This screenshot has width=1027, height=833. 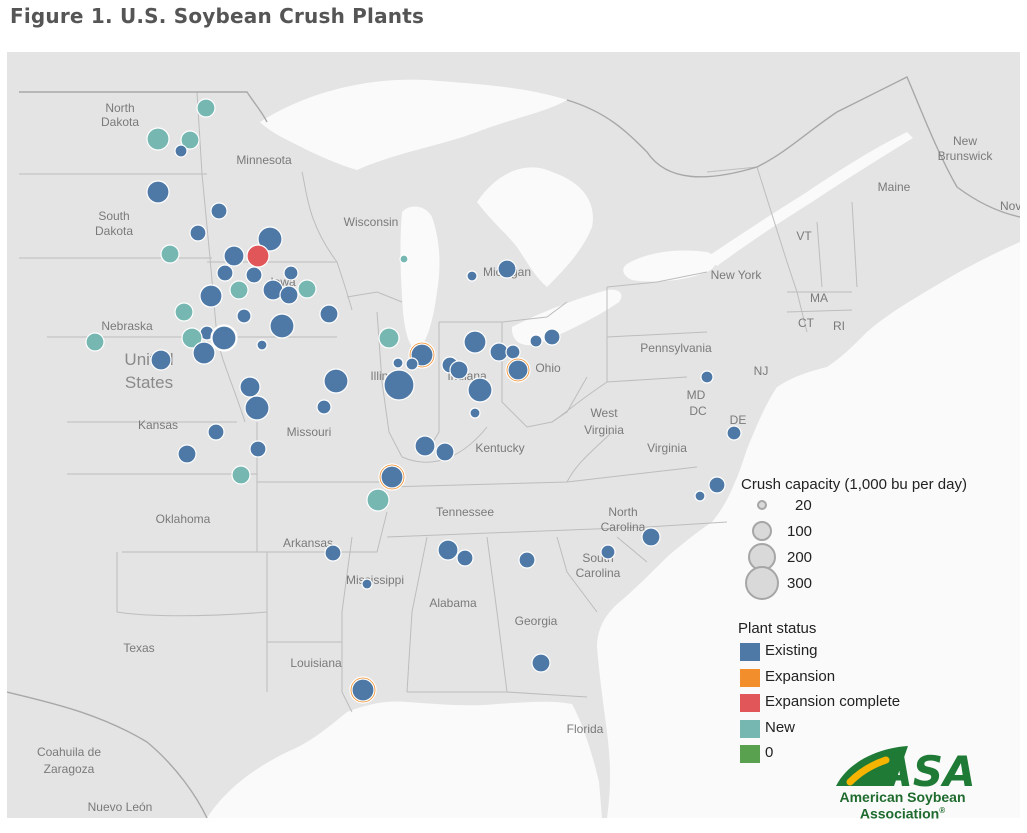 I want to click on logo-line-2-text: Association, so click(x=899, y=813).